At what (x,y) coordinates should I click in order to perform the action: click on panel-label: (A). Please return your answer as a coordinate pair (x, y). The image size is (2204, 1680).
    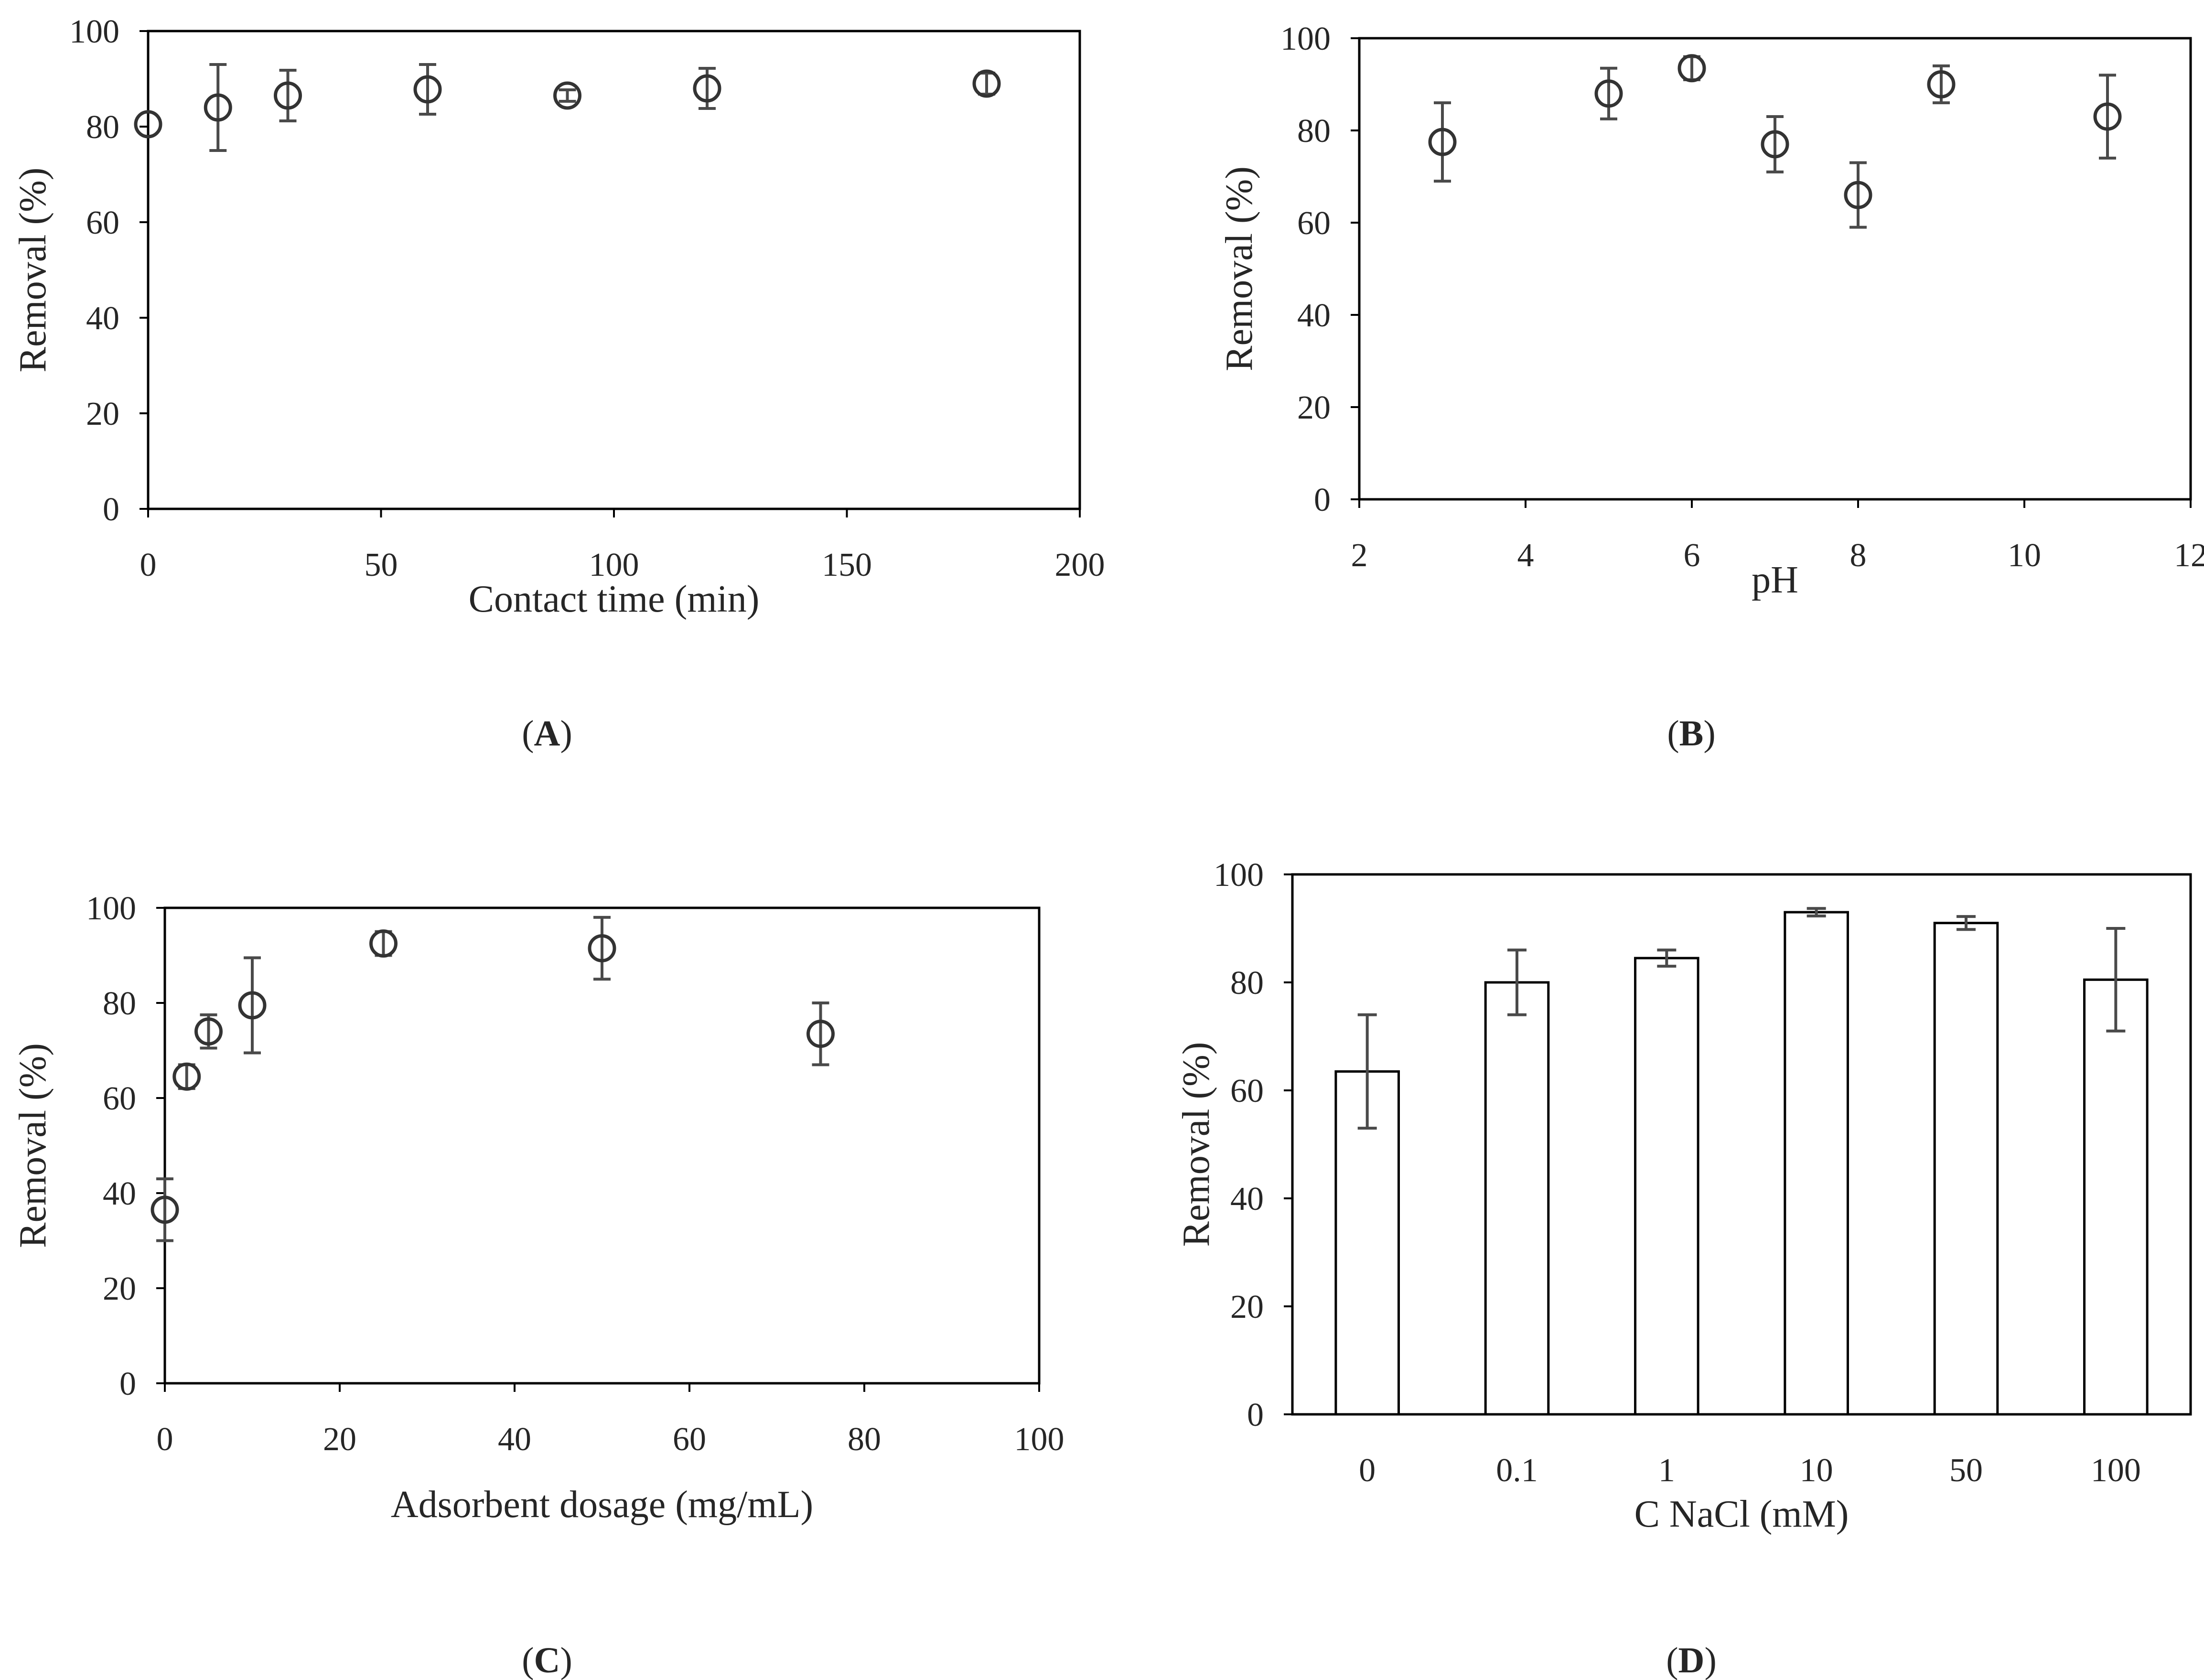
    Looking at the image, I should click on (547, 733).